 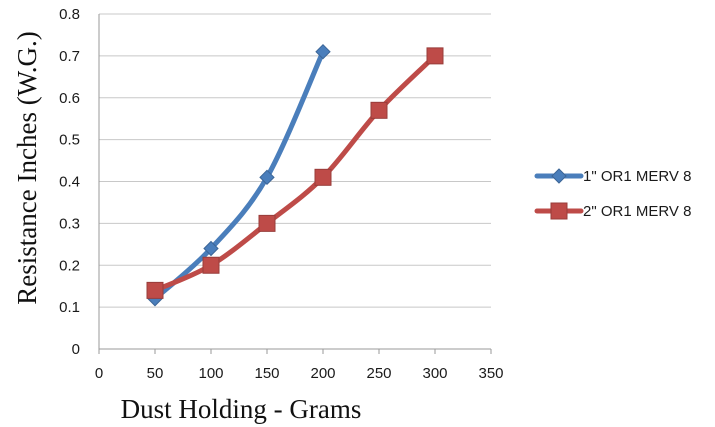 What do you see at coordinates (27, 167) in the screenshot?
I see `y-axis-title: Resistance Inches (W.G.)` at bounding box center [27, 167].